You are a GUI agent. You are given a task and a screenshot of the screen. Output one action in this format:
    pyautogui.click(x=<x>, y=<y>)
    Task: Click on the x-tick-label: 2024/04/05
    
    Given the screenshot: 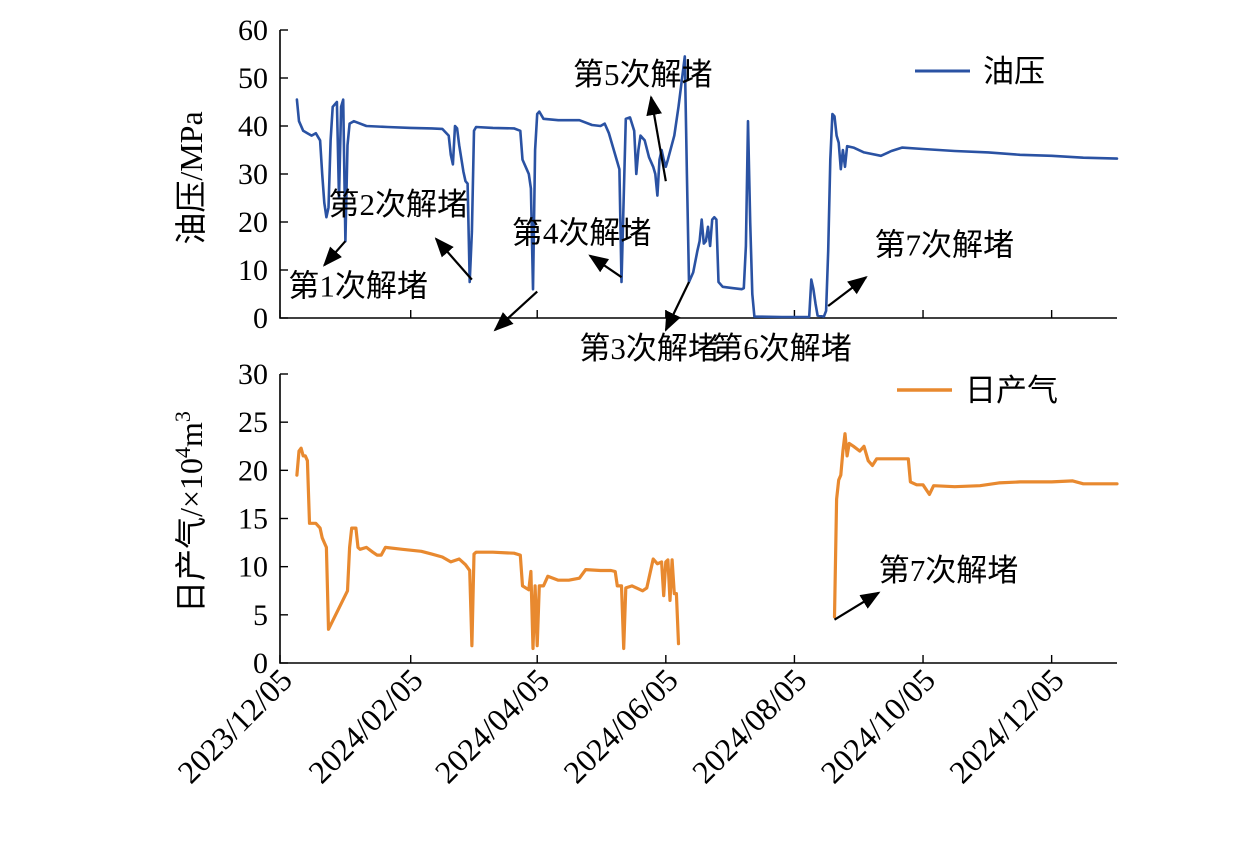 What is the action you would take?
    pyautogui.click(x=492, y=725)
    